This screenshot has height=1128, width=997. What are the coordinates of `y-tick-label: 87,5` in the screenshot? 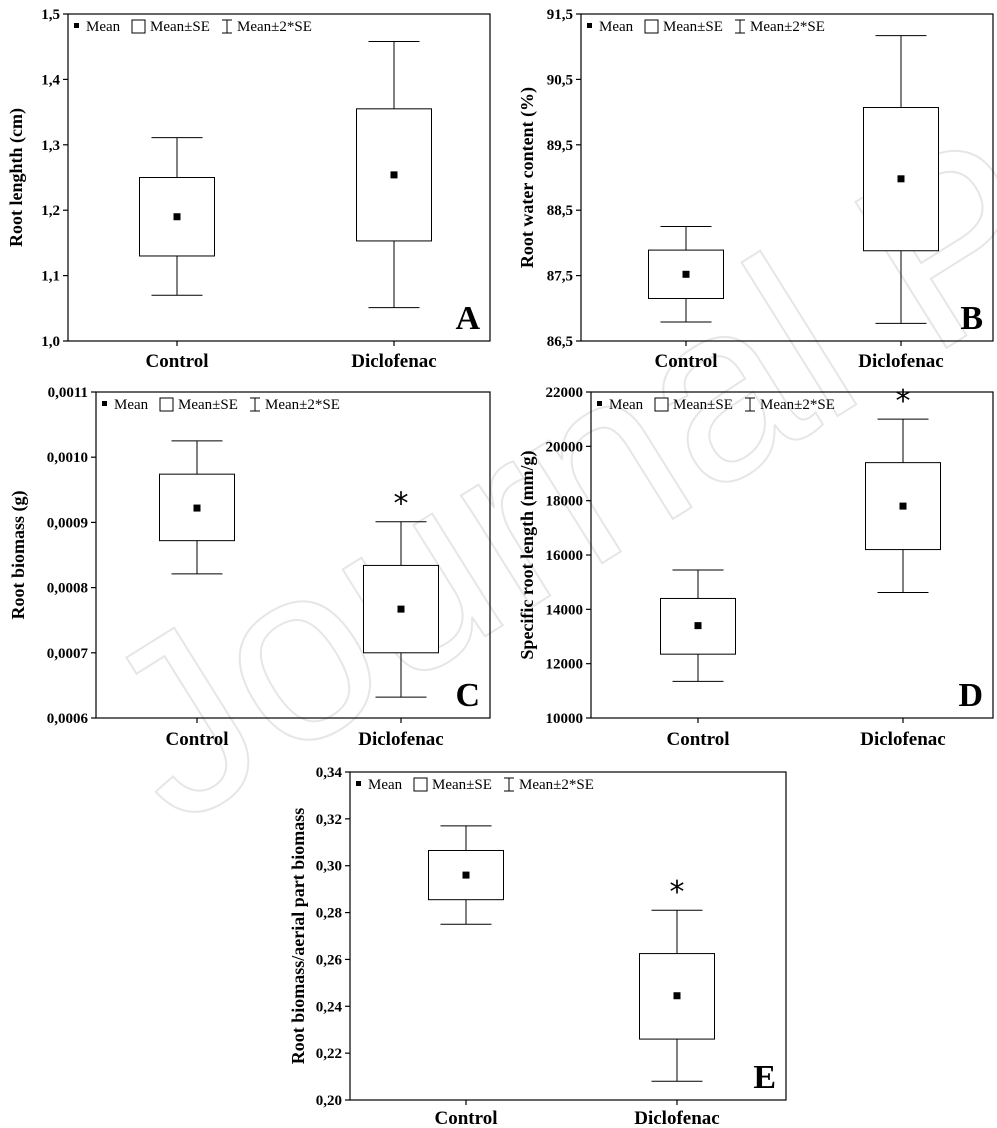 It's located at (560, 277).